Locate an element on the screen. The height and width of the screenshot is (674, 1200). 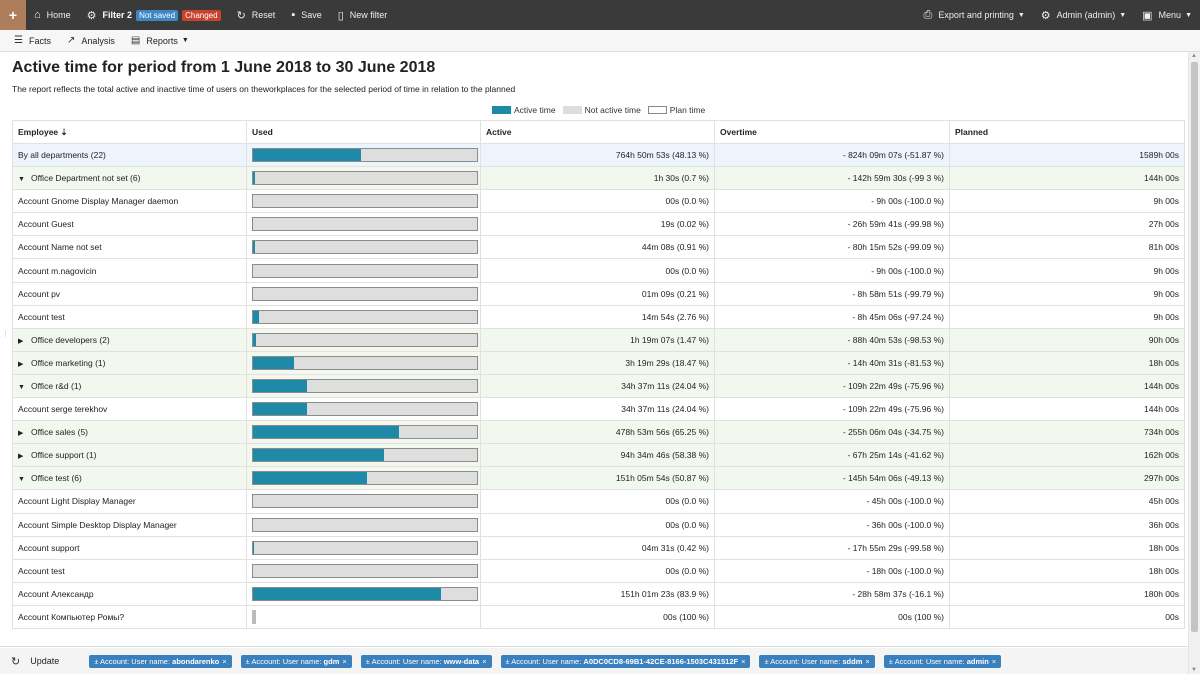
vertical-scrollbar: ▲ ▼ is located at coordinates (1194, 363).